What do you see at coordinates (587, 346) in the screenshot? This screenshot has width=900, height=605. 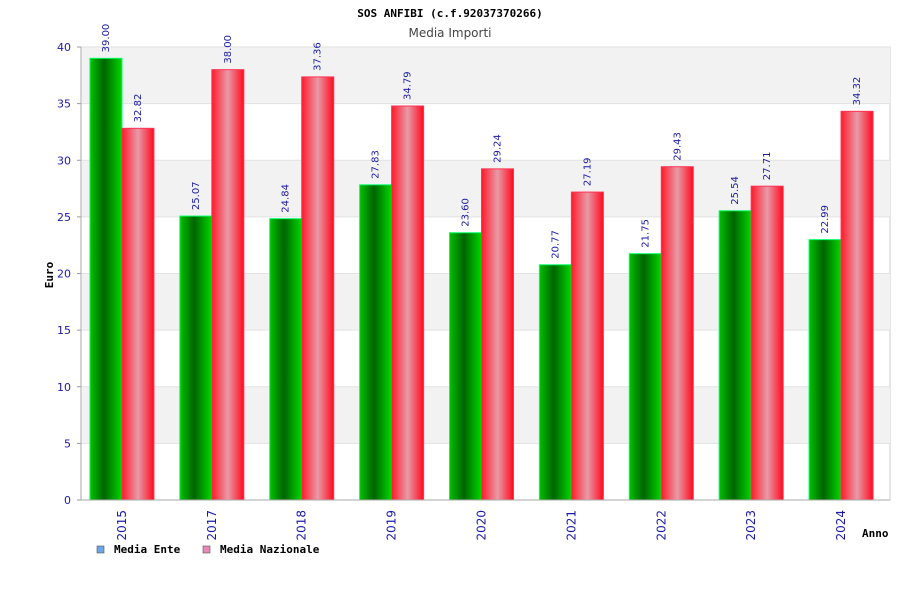 I see `bar-media-nazionale-2021` at bounding box center [587, 346].